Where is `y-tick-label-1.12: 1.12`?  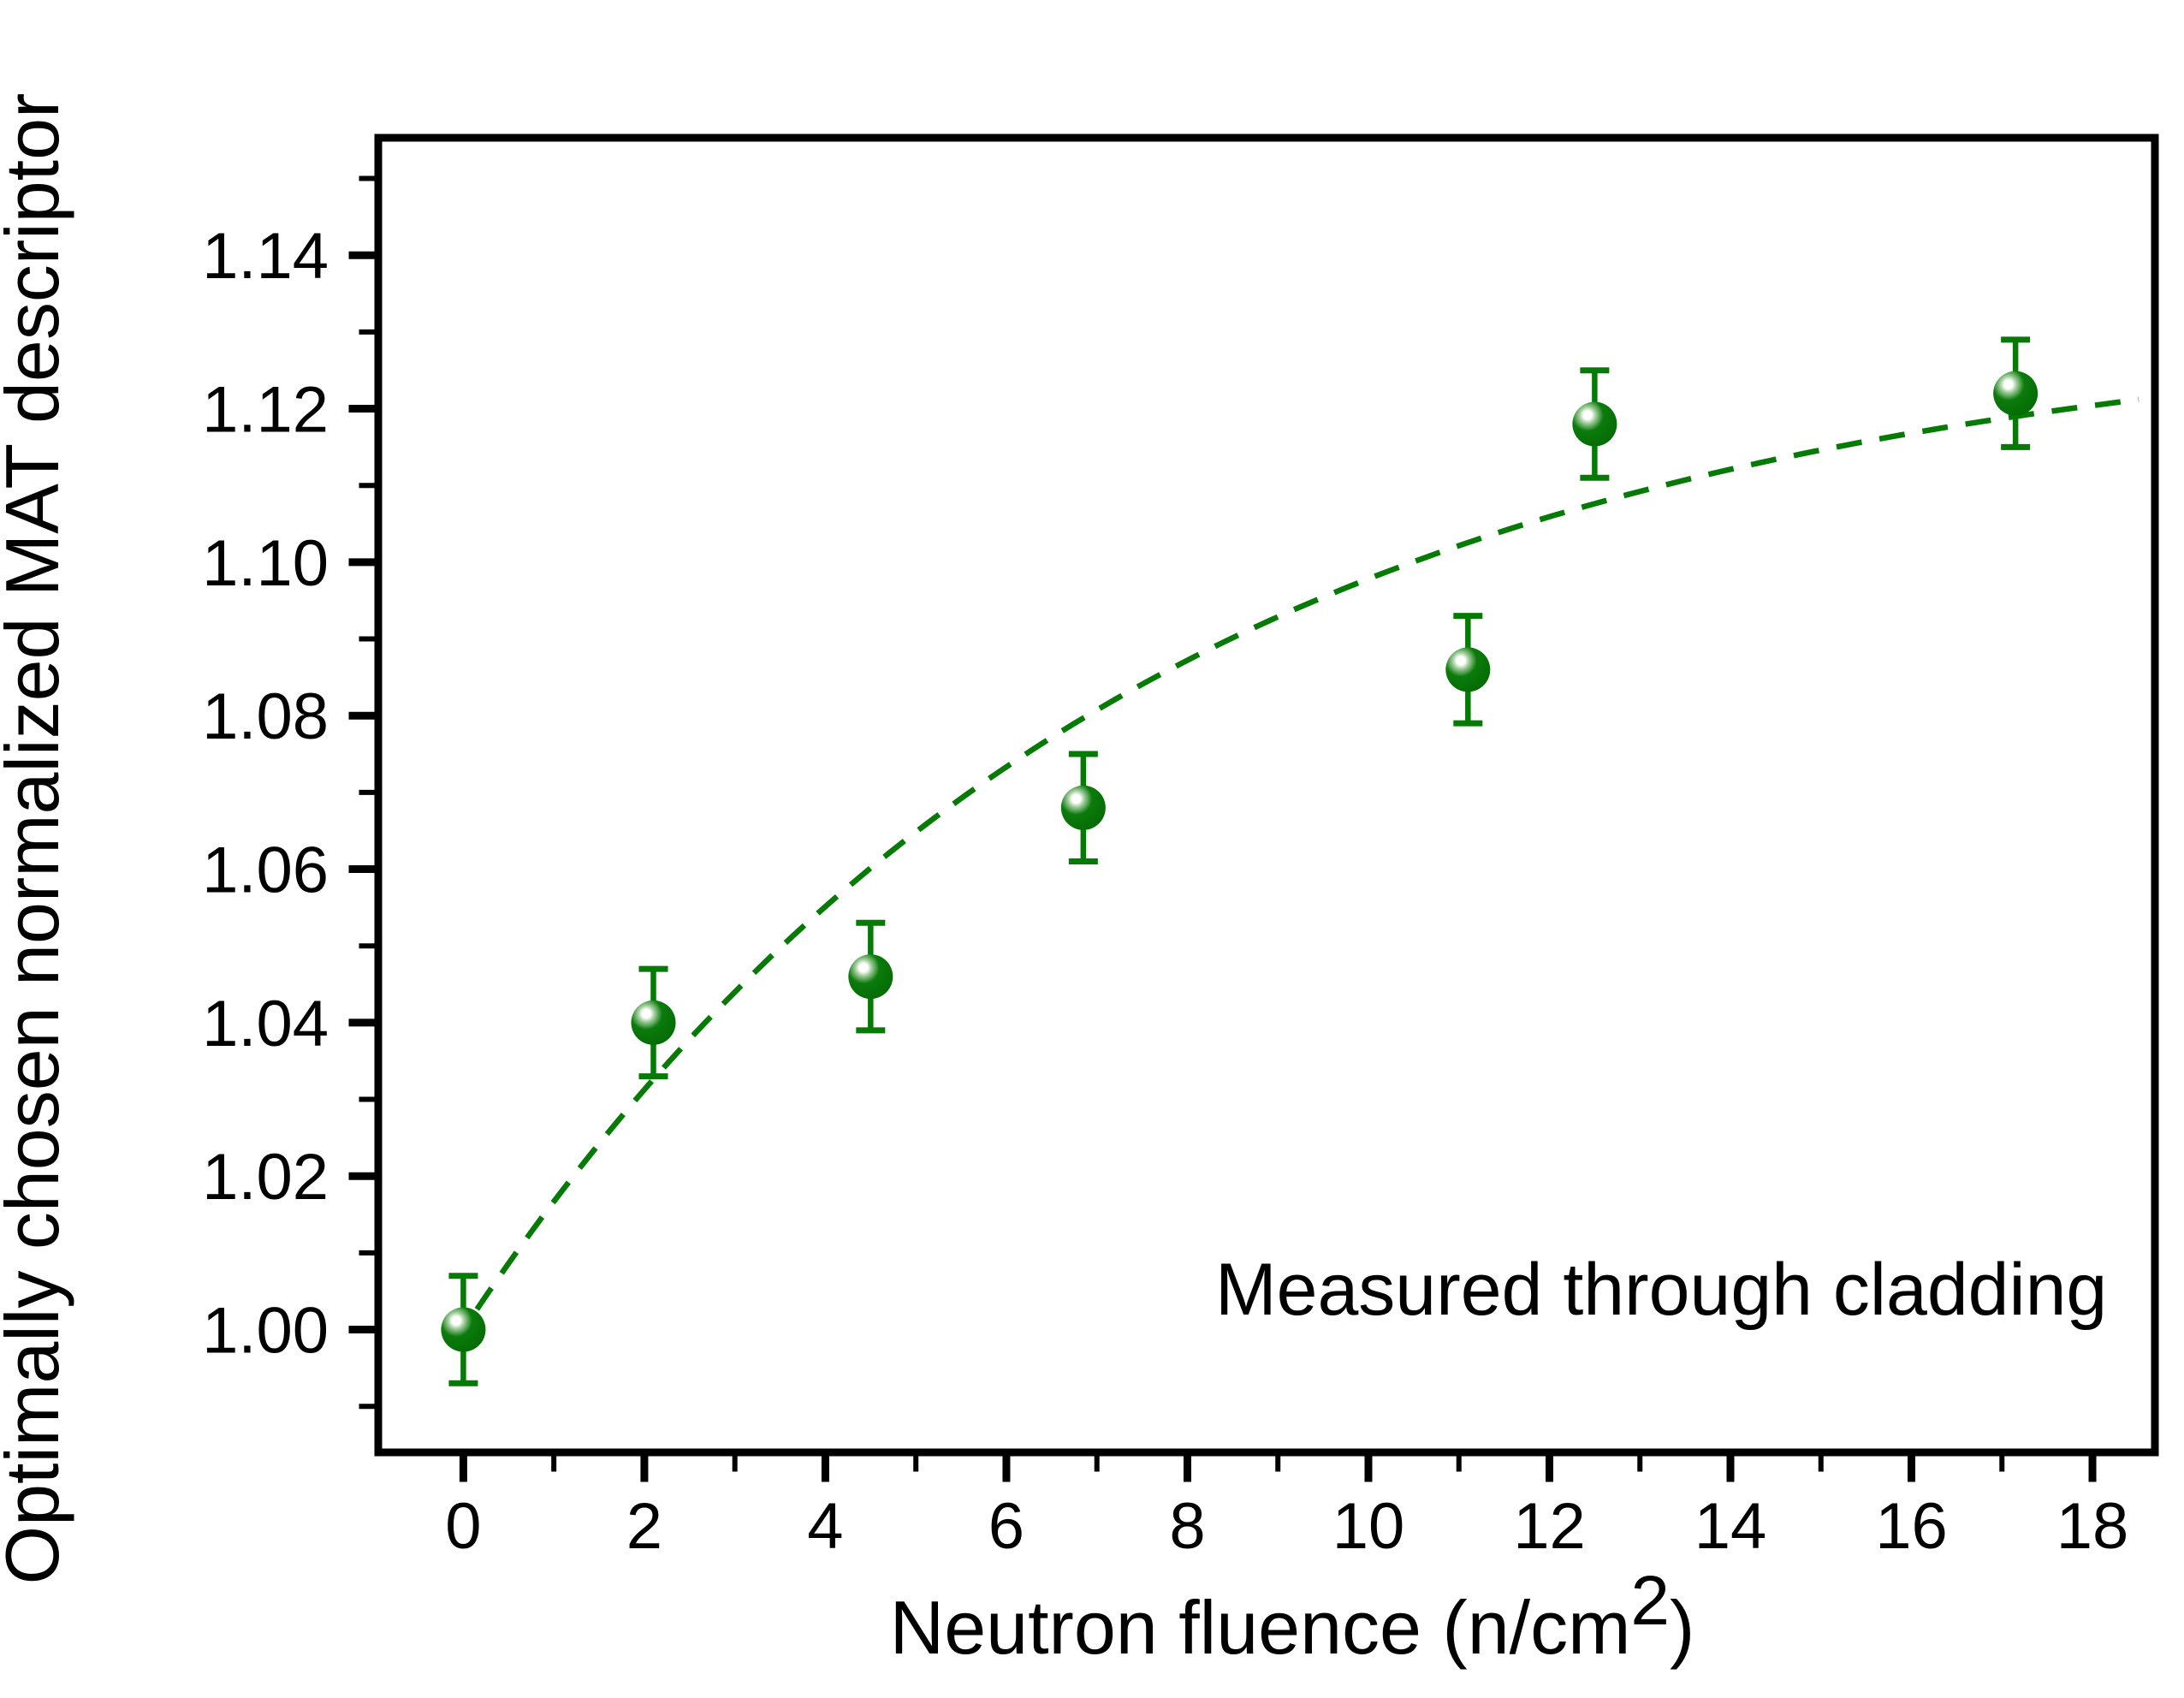 y-tick-label-1.12: 1.12 is located at coordinates (266, 411).